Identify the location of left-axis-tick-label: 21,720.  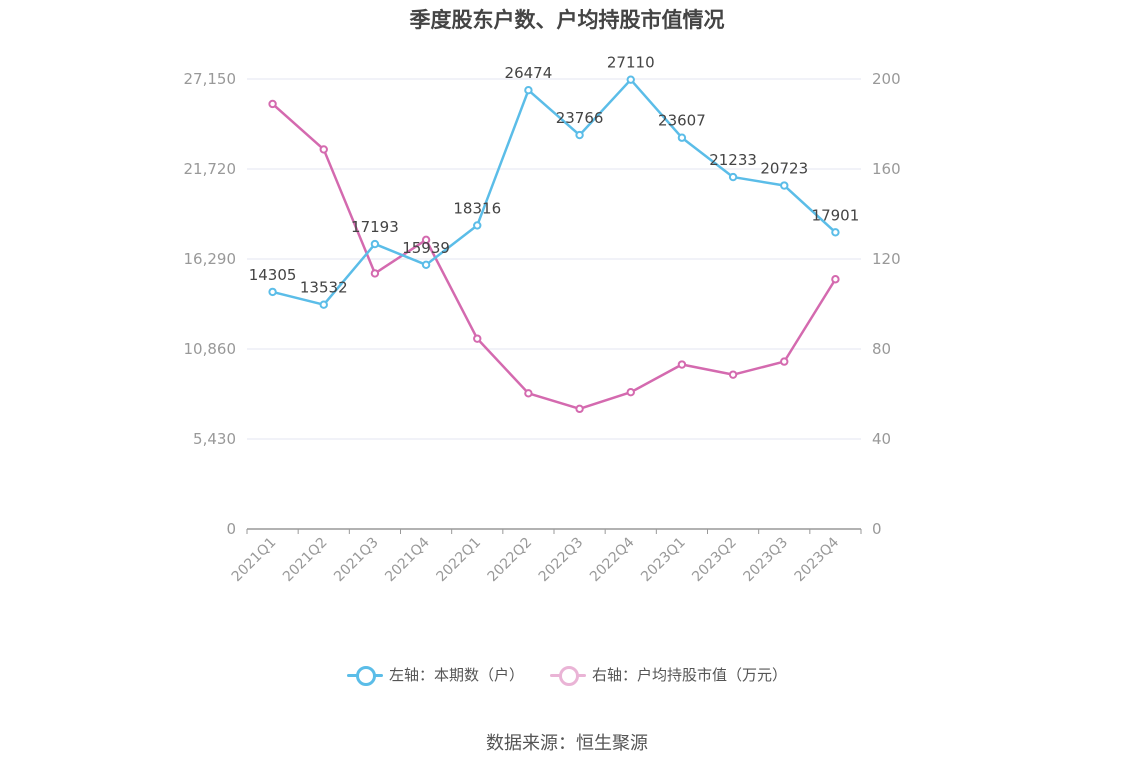
(210, 169).